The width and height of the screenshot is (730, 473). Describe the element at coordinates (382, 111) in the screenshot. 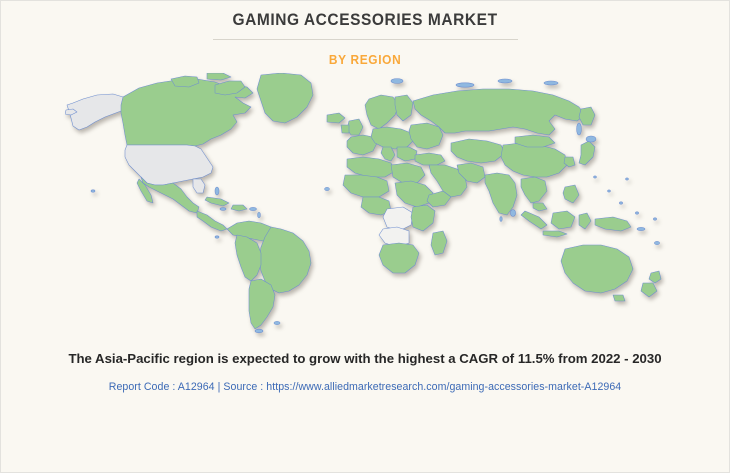

I see `country-scandinavia` at that location.